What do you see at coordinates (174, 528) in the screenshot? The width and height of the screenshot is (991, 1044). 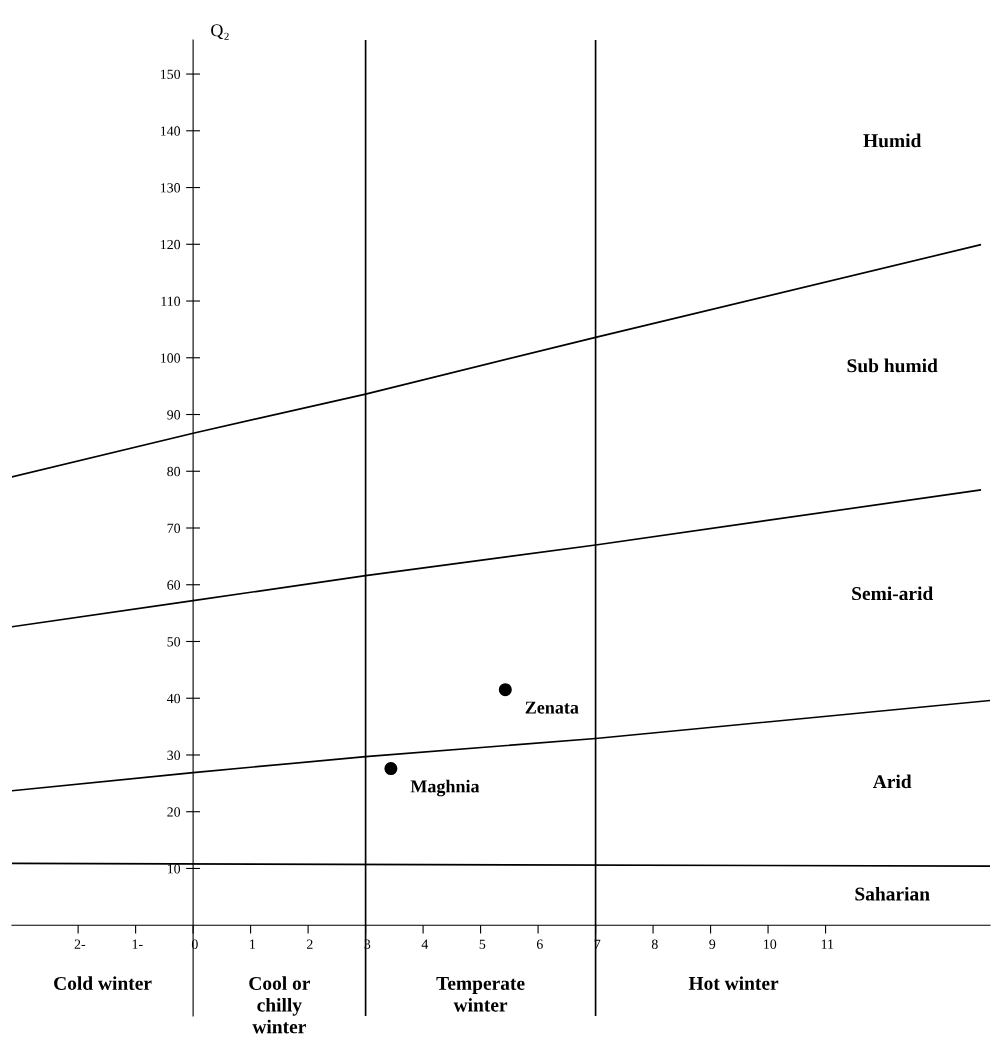 I see `y-tick-label: 70` at bounding box center [174, 528].